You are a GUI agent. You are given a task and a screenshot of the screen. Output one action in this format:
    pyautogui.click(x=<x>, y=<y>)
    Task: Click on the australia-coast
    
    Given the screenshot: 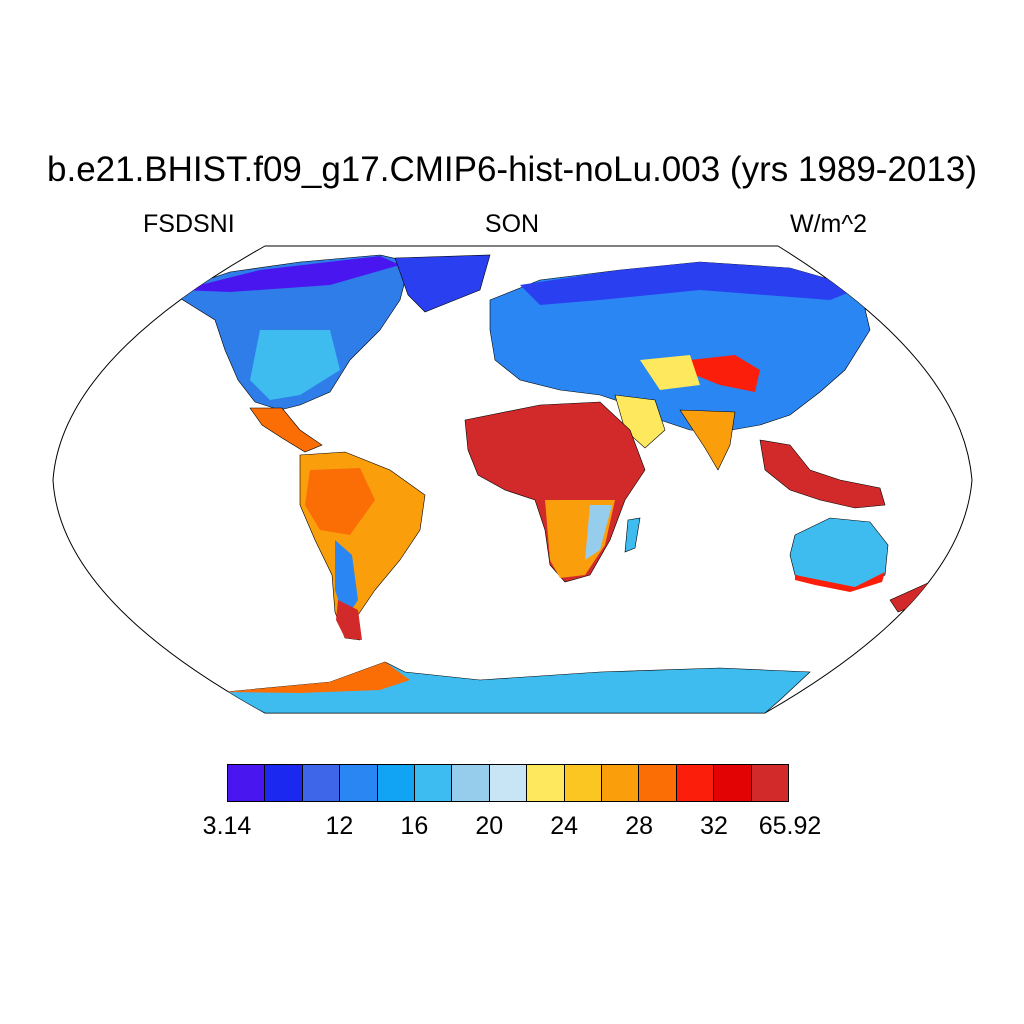 What is the action you would take?
    pyautogui.click(x=840, y=582)
    